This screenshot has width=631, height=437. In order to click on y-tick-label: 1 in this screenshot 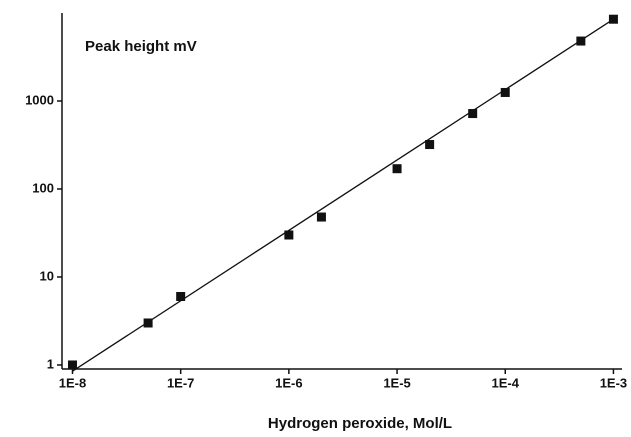, I will do `click(50, 363)`.